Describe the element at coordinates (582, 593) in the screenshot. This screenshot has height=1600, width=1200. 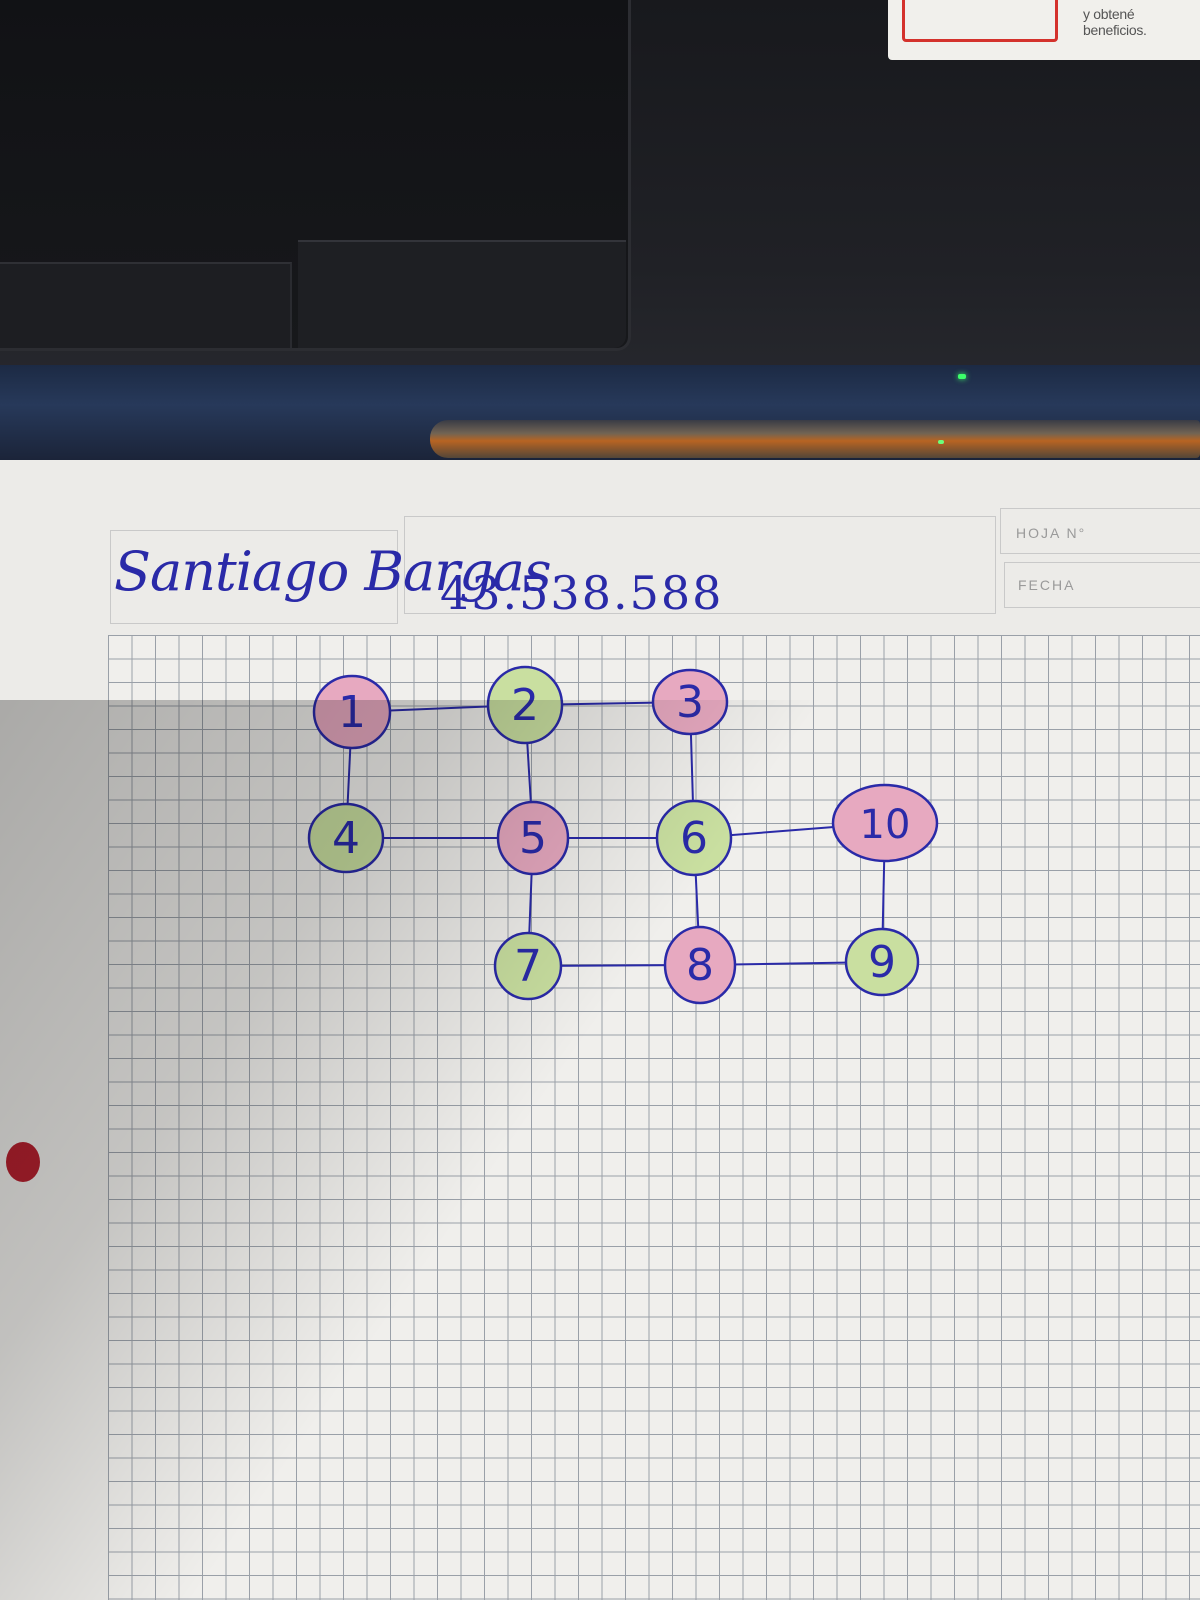
I see `student-id: 43.538.588` at that location.